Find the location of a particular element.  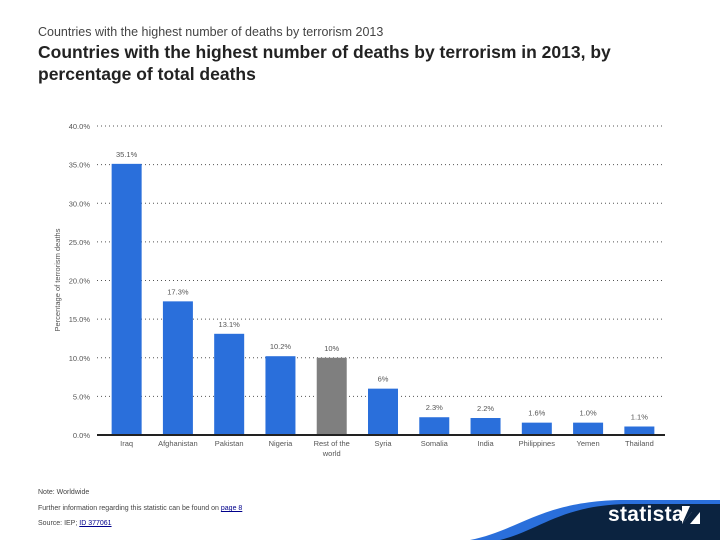

y-tick-label: 15.0% is located at coordinates (80, 319).